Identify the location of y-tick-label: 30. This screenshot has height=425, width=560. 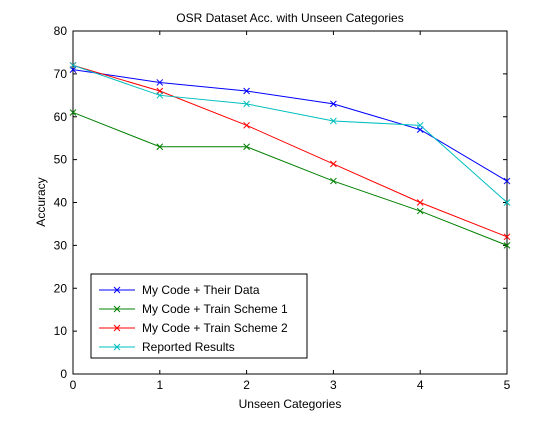
(61, 245).